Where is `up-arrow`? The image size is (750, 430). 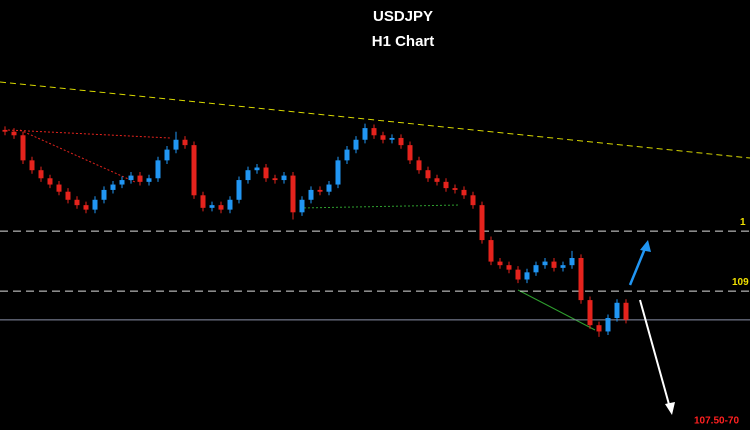
up-arrow is located at coordinates (638, 265).